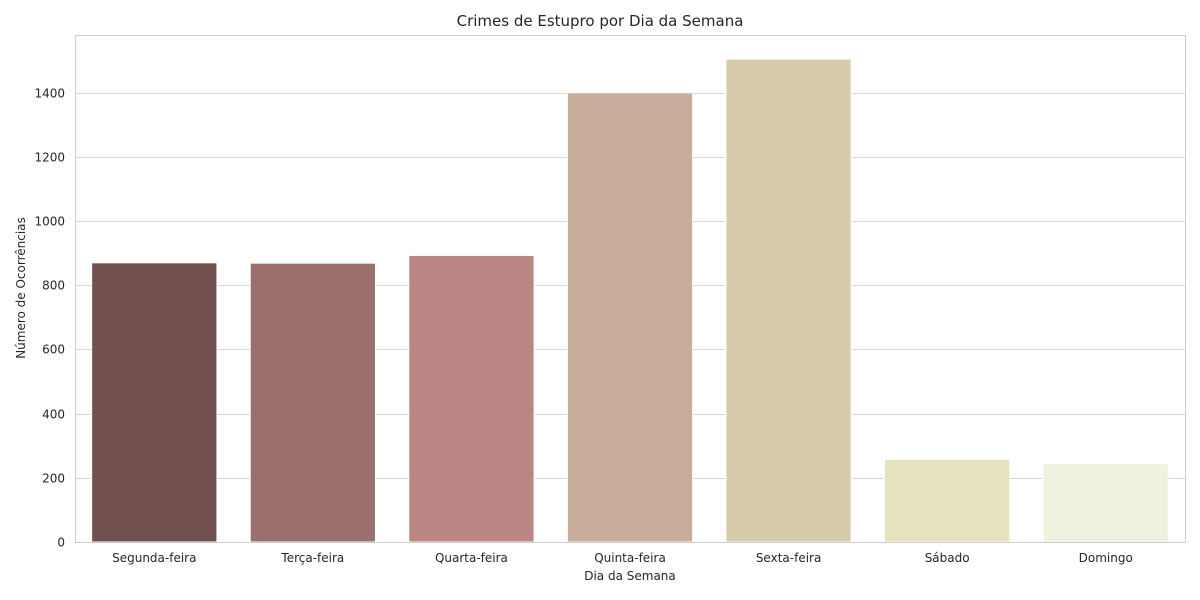 The height and width of the screenshot is (600, 1200). I want to click on chart-title: Crimes de Estupro por Dia da Semana, so click(600, 21).